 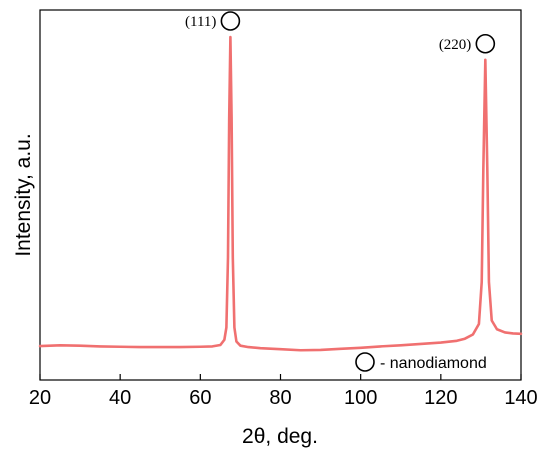 I want to click on x-tick-label: 40, so click(x=120, y=398).